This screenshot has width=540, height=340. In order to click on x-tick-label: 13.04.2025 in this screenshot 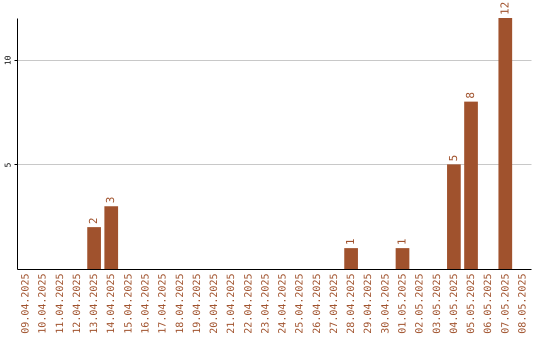, I will do `click(94, 304)`.